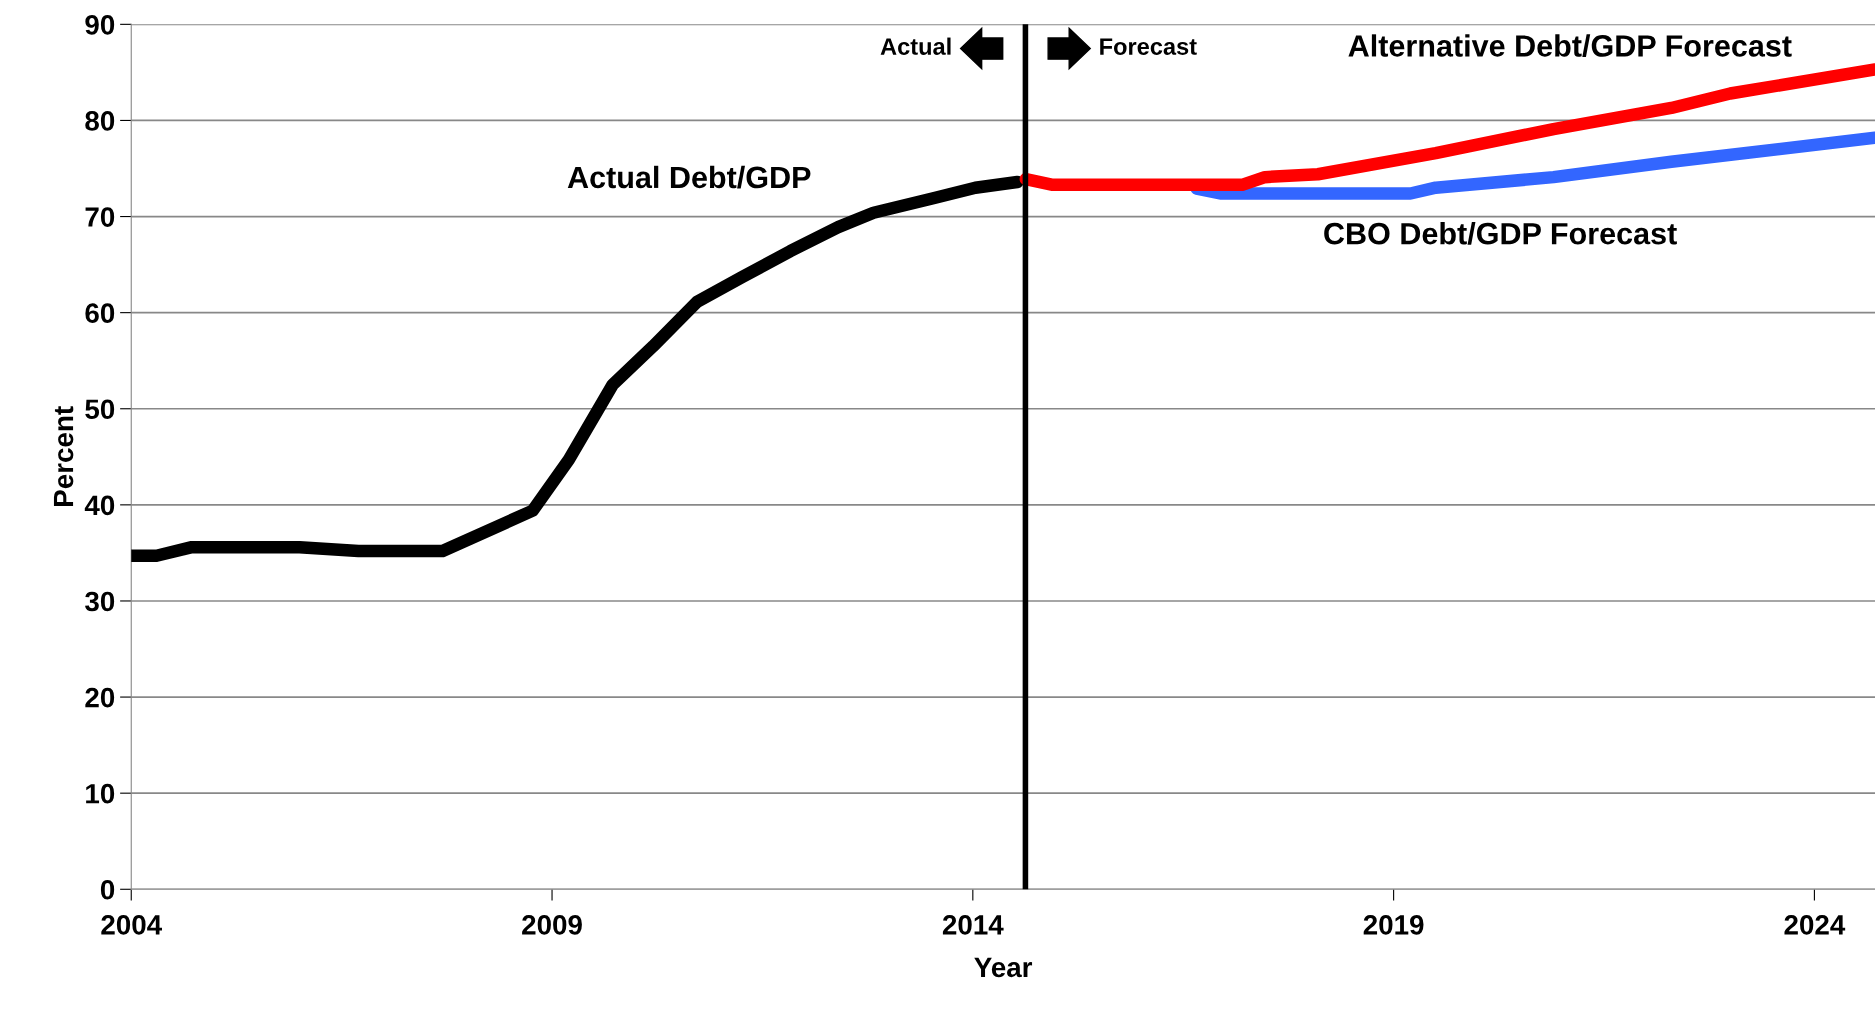 Image resolution: width=1875 pixels, height=1014 pixels. I want to click on annotation: Forecast, so click(1148, 46).